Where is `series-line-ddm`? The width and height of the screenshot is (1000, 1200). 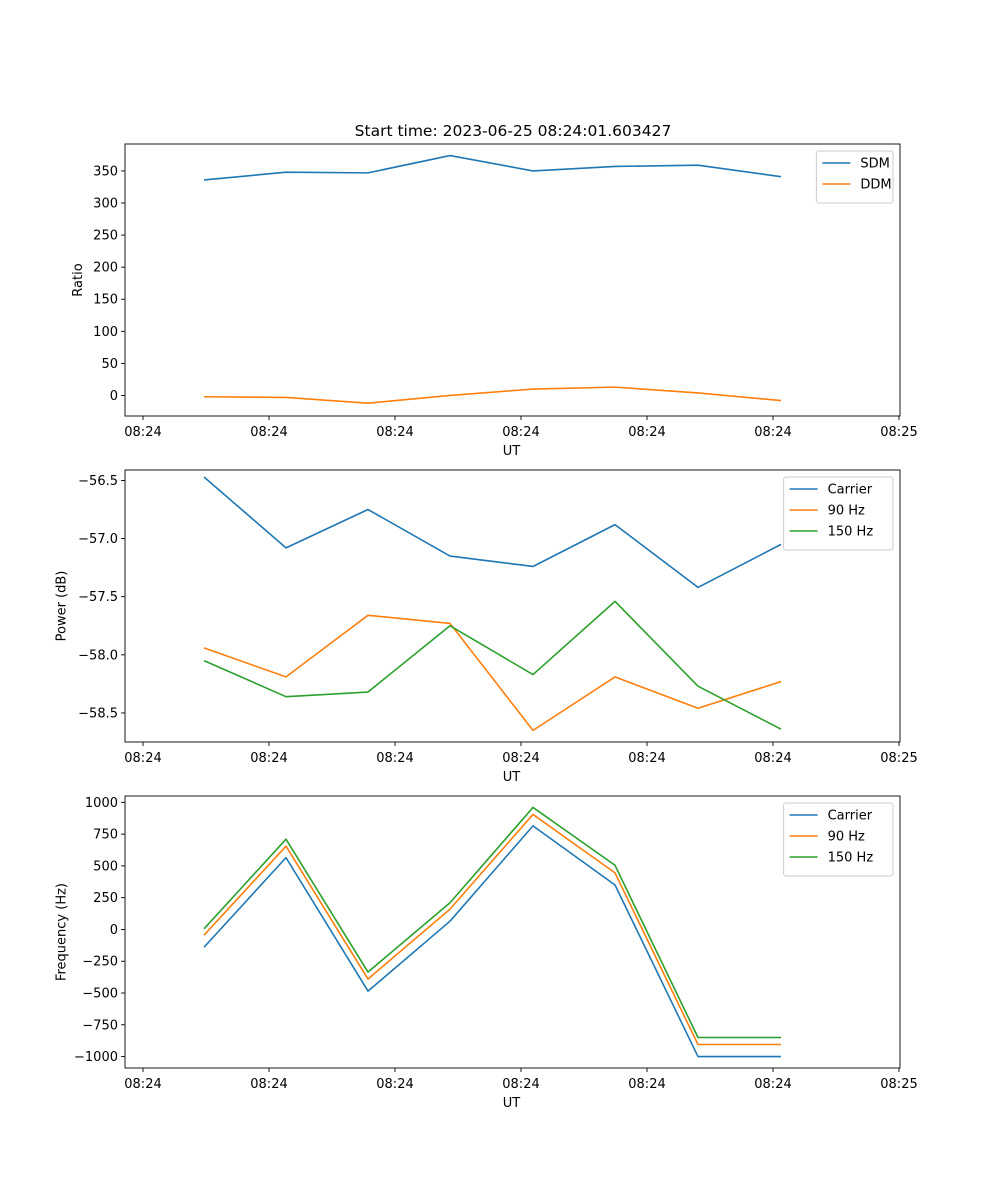 series-line-ddm is located at coordinates (492, 395).